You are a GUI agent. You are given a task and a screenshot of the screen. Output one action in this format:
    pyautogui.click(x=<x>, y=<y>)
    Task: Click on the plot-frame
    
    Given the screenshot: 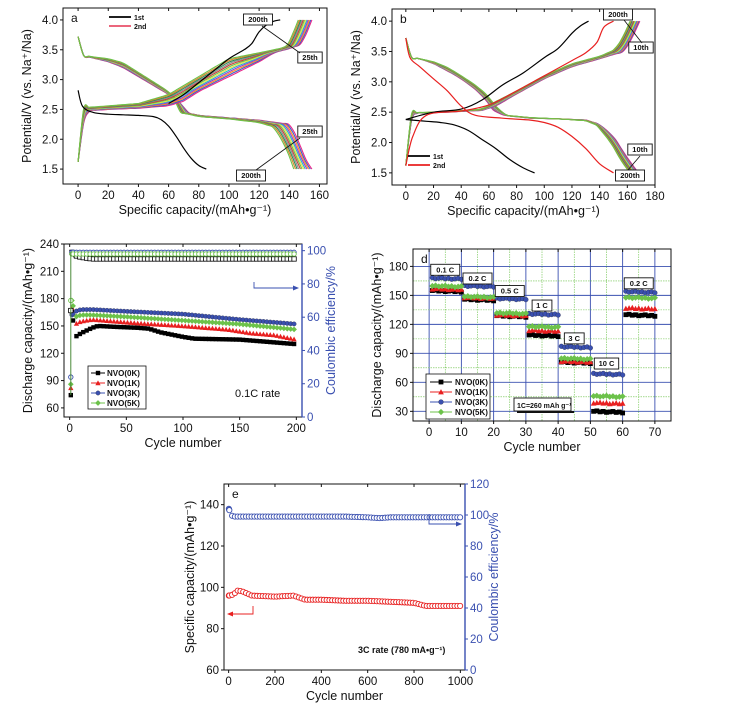 What is the action you would take?
    pyautogui.click(x=523, y=97)
    